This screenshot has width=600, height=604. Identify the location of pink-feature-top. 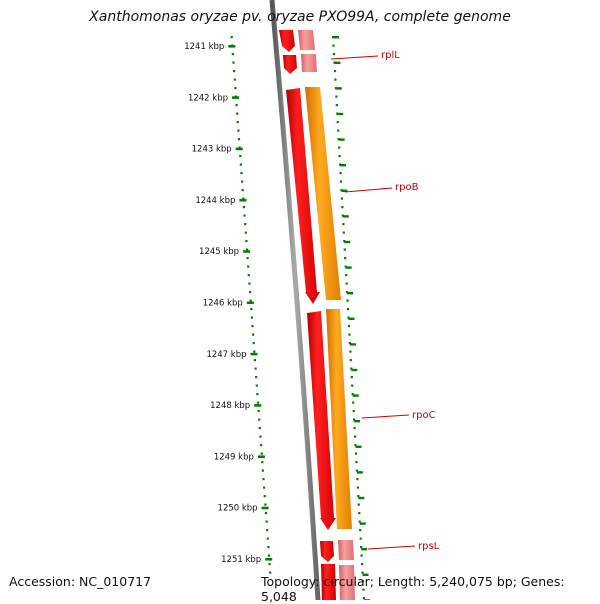
(306, 40).